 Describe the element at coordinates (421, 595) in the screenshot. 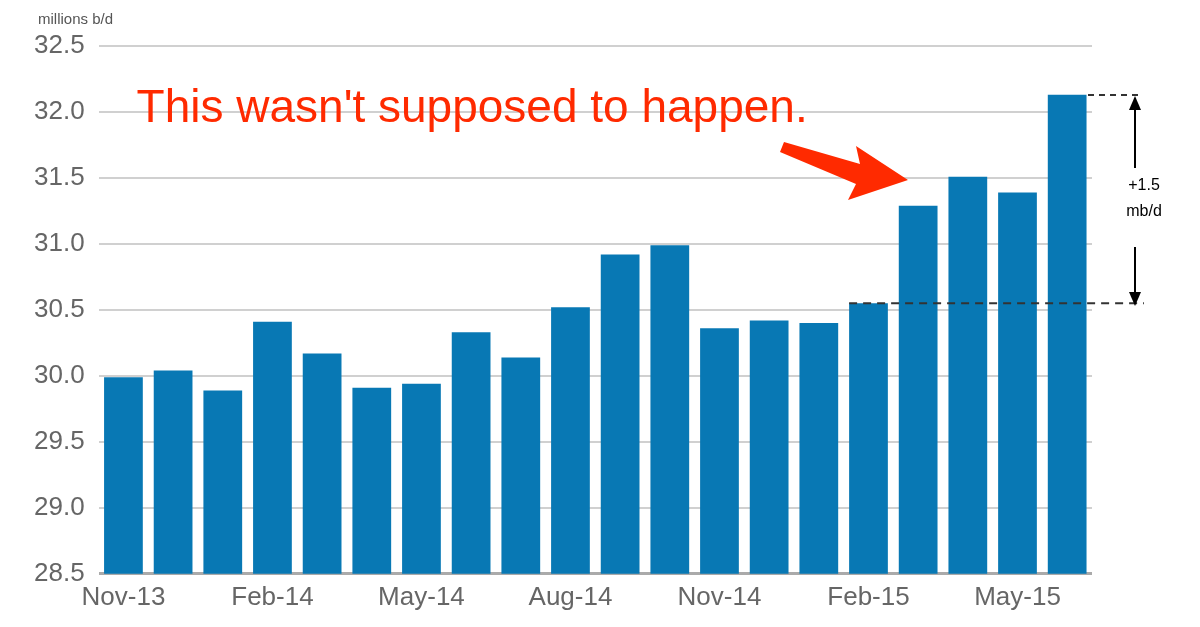

I see `x-tick-label: May-14` at that location.